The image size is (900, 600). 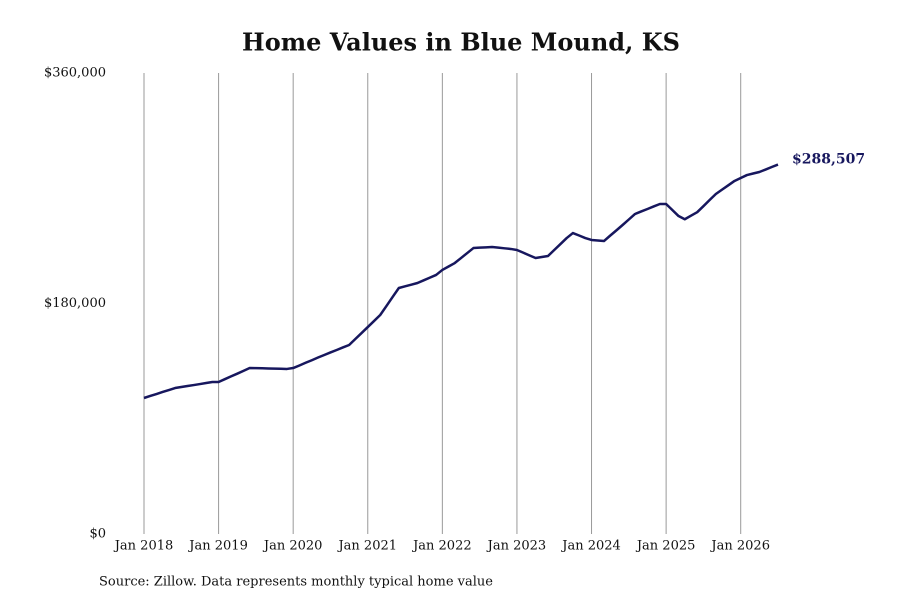 What do you see at coordinates (97, 534) in the screenshot?
I see `y-tick-label: $0` at bounding box center [97, 534].